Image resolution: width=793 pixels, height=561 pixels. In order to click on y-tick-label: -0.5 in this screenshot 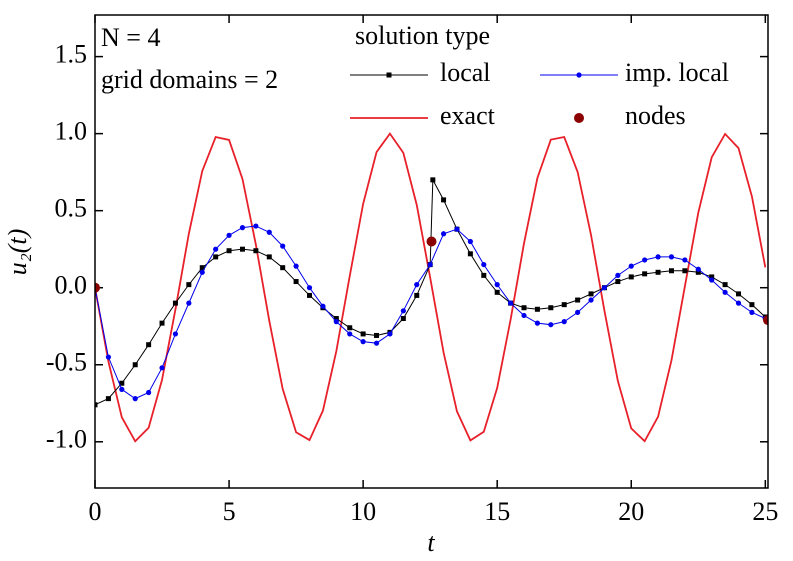, I will do `click(66, 362)`.